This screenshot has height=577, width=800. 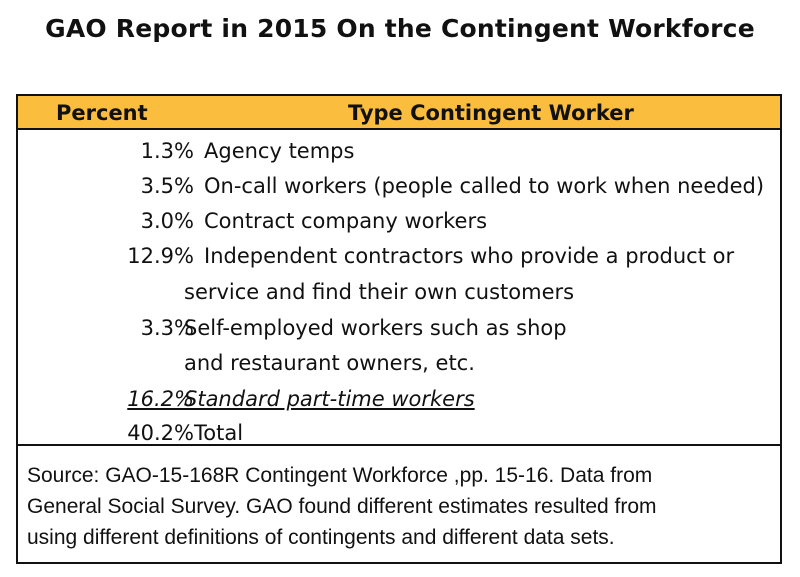 I want to click on table-row-continuation: and restaurant owners, etc., so click(x=399, y=363).